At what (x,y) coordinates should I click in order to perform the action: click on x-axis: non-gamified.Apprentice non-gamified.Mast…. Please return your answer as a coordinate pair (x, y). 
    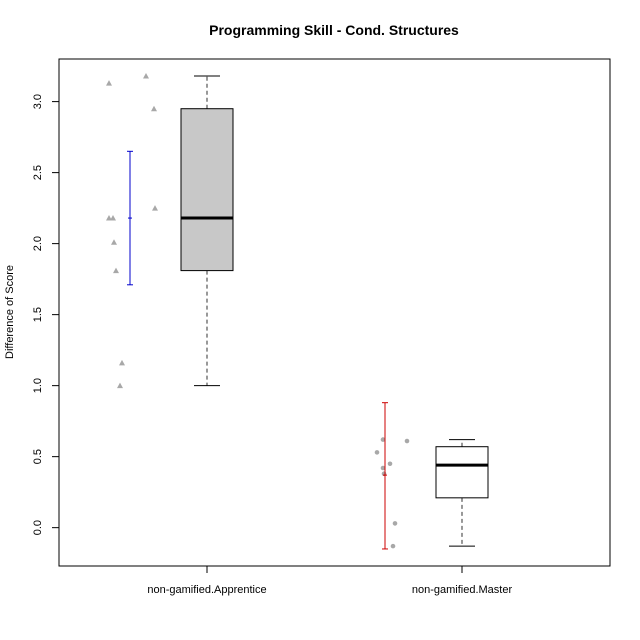
    Looking at the image, I should click on (330, 580).